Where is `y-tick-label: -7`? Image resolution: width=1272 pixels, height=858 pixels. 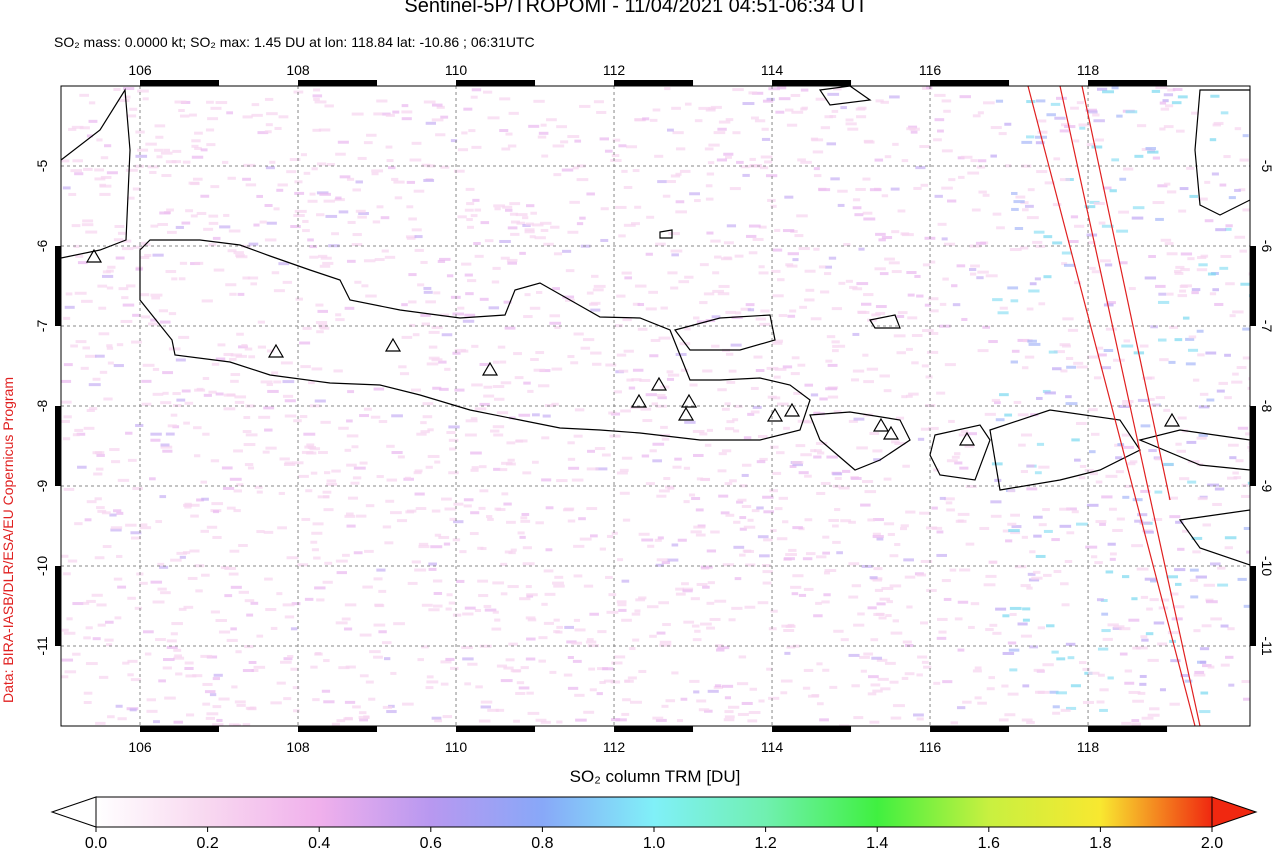
y-tick-label: -7 is located at coordinates (42, 326).